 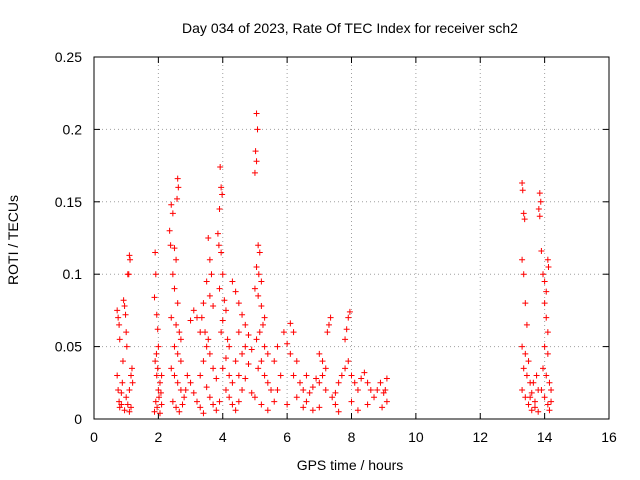 What do you see at coordinates (480, 437) in the screenshot?
I see `x-tick-label: 12` at bounding box center [480, 437].